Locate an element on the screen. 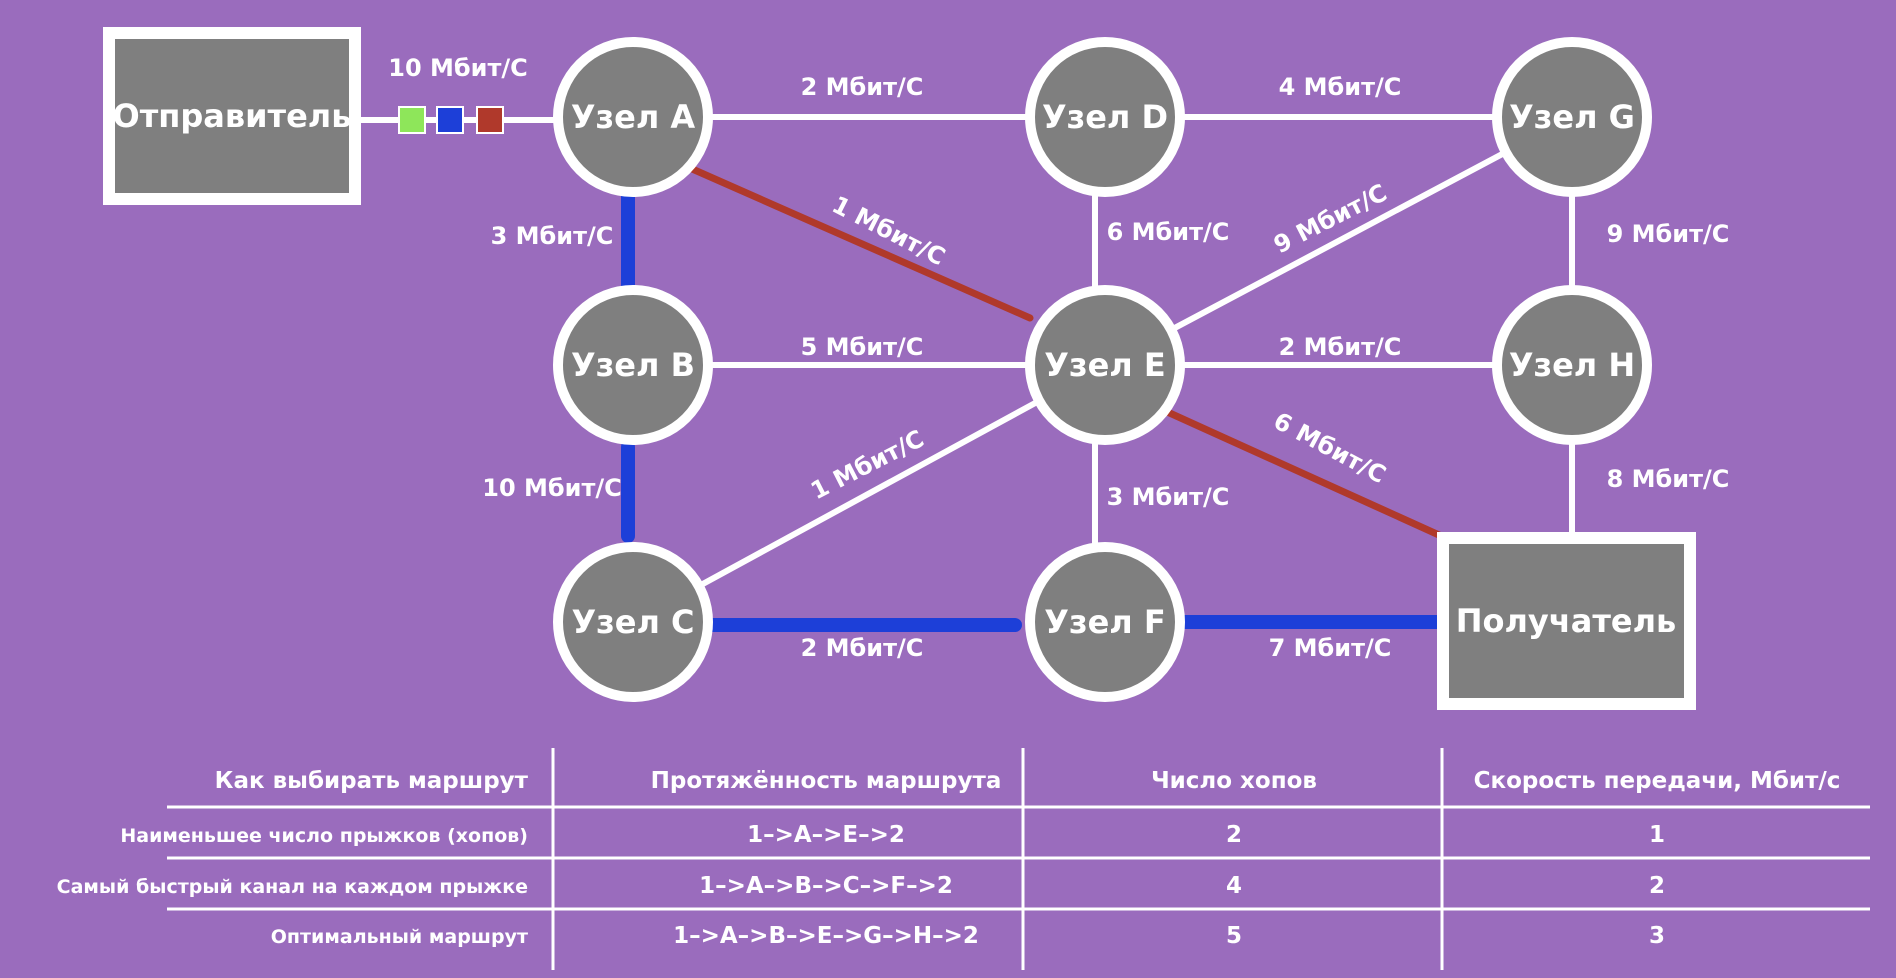  packet-blue is located at coordinates (450, 120).